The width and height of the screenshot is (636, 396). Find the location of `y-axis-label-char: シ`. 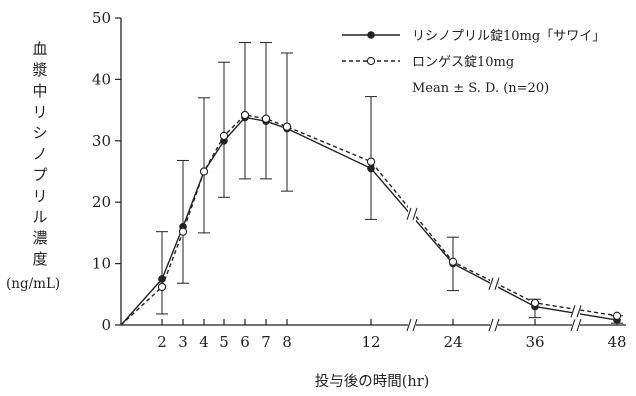

y-axis-label-char: シ is located at coordinates (39, 133).